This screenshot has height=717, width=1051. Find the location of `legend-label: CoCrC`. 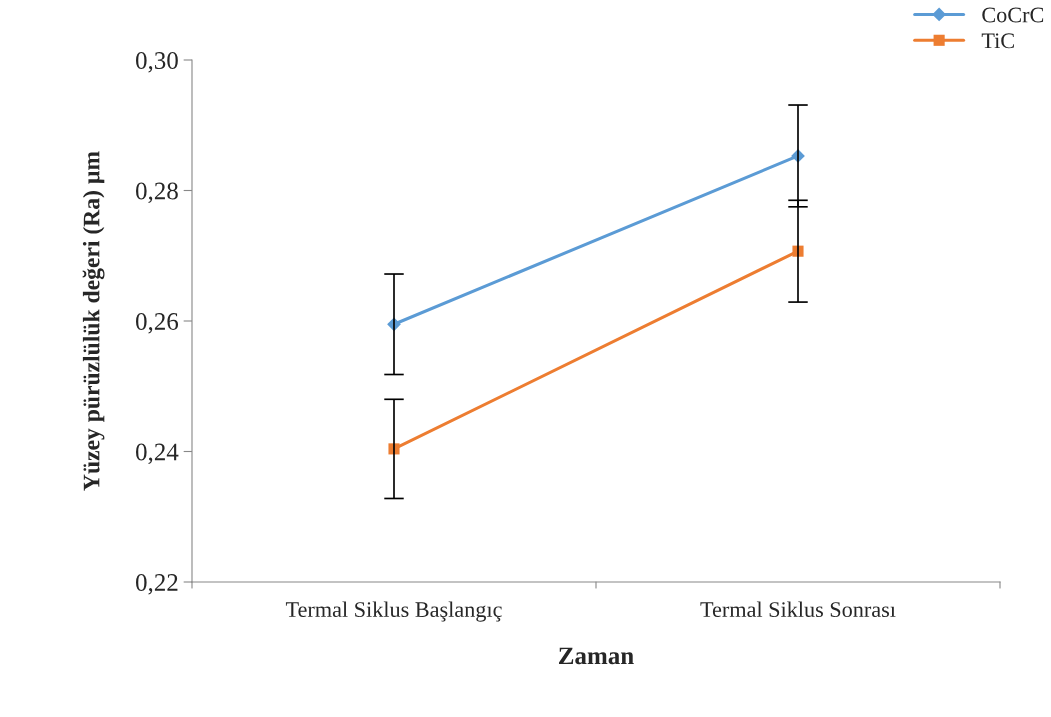

legend-label: CoCrC is located at coordinates (1013, 15).